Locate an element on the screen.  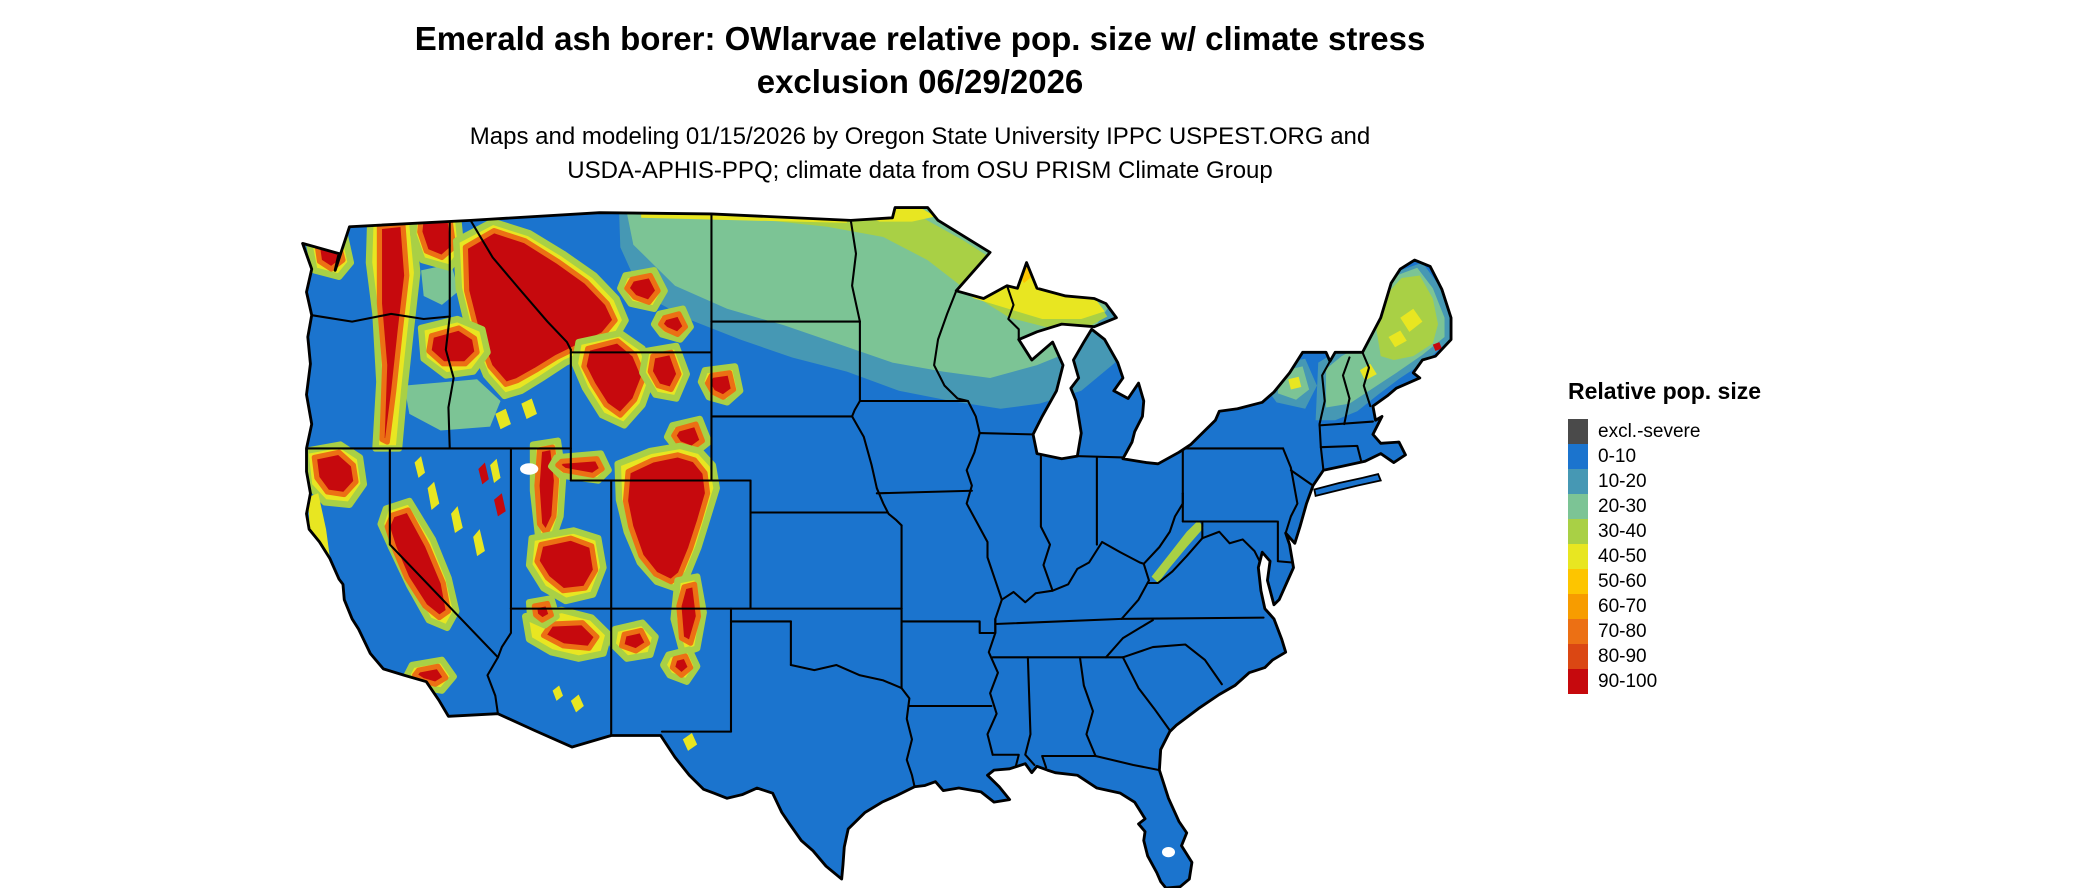
legend-item: 10-20 is located at coordinates (1664, 481).